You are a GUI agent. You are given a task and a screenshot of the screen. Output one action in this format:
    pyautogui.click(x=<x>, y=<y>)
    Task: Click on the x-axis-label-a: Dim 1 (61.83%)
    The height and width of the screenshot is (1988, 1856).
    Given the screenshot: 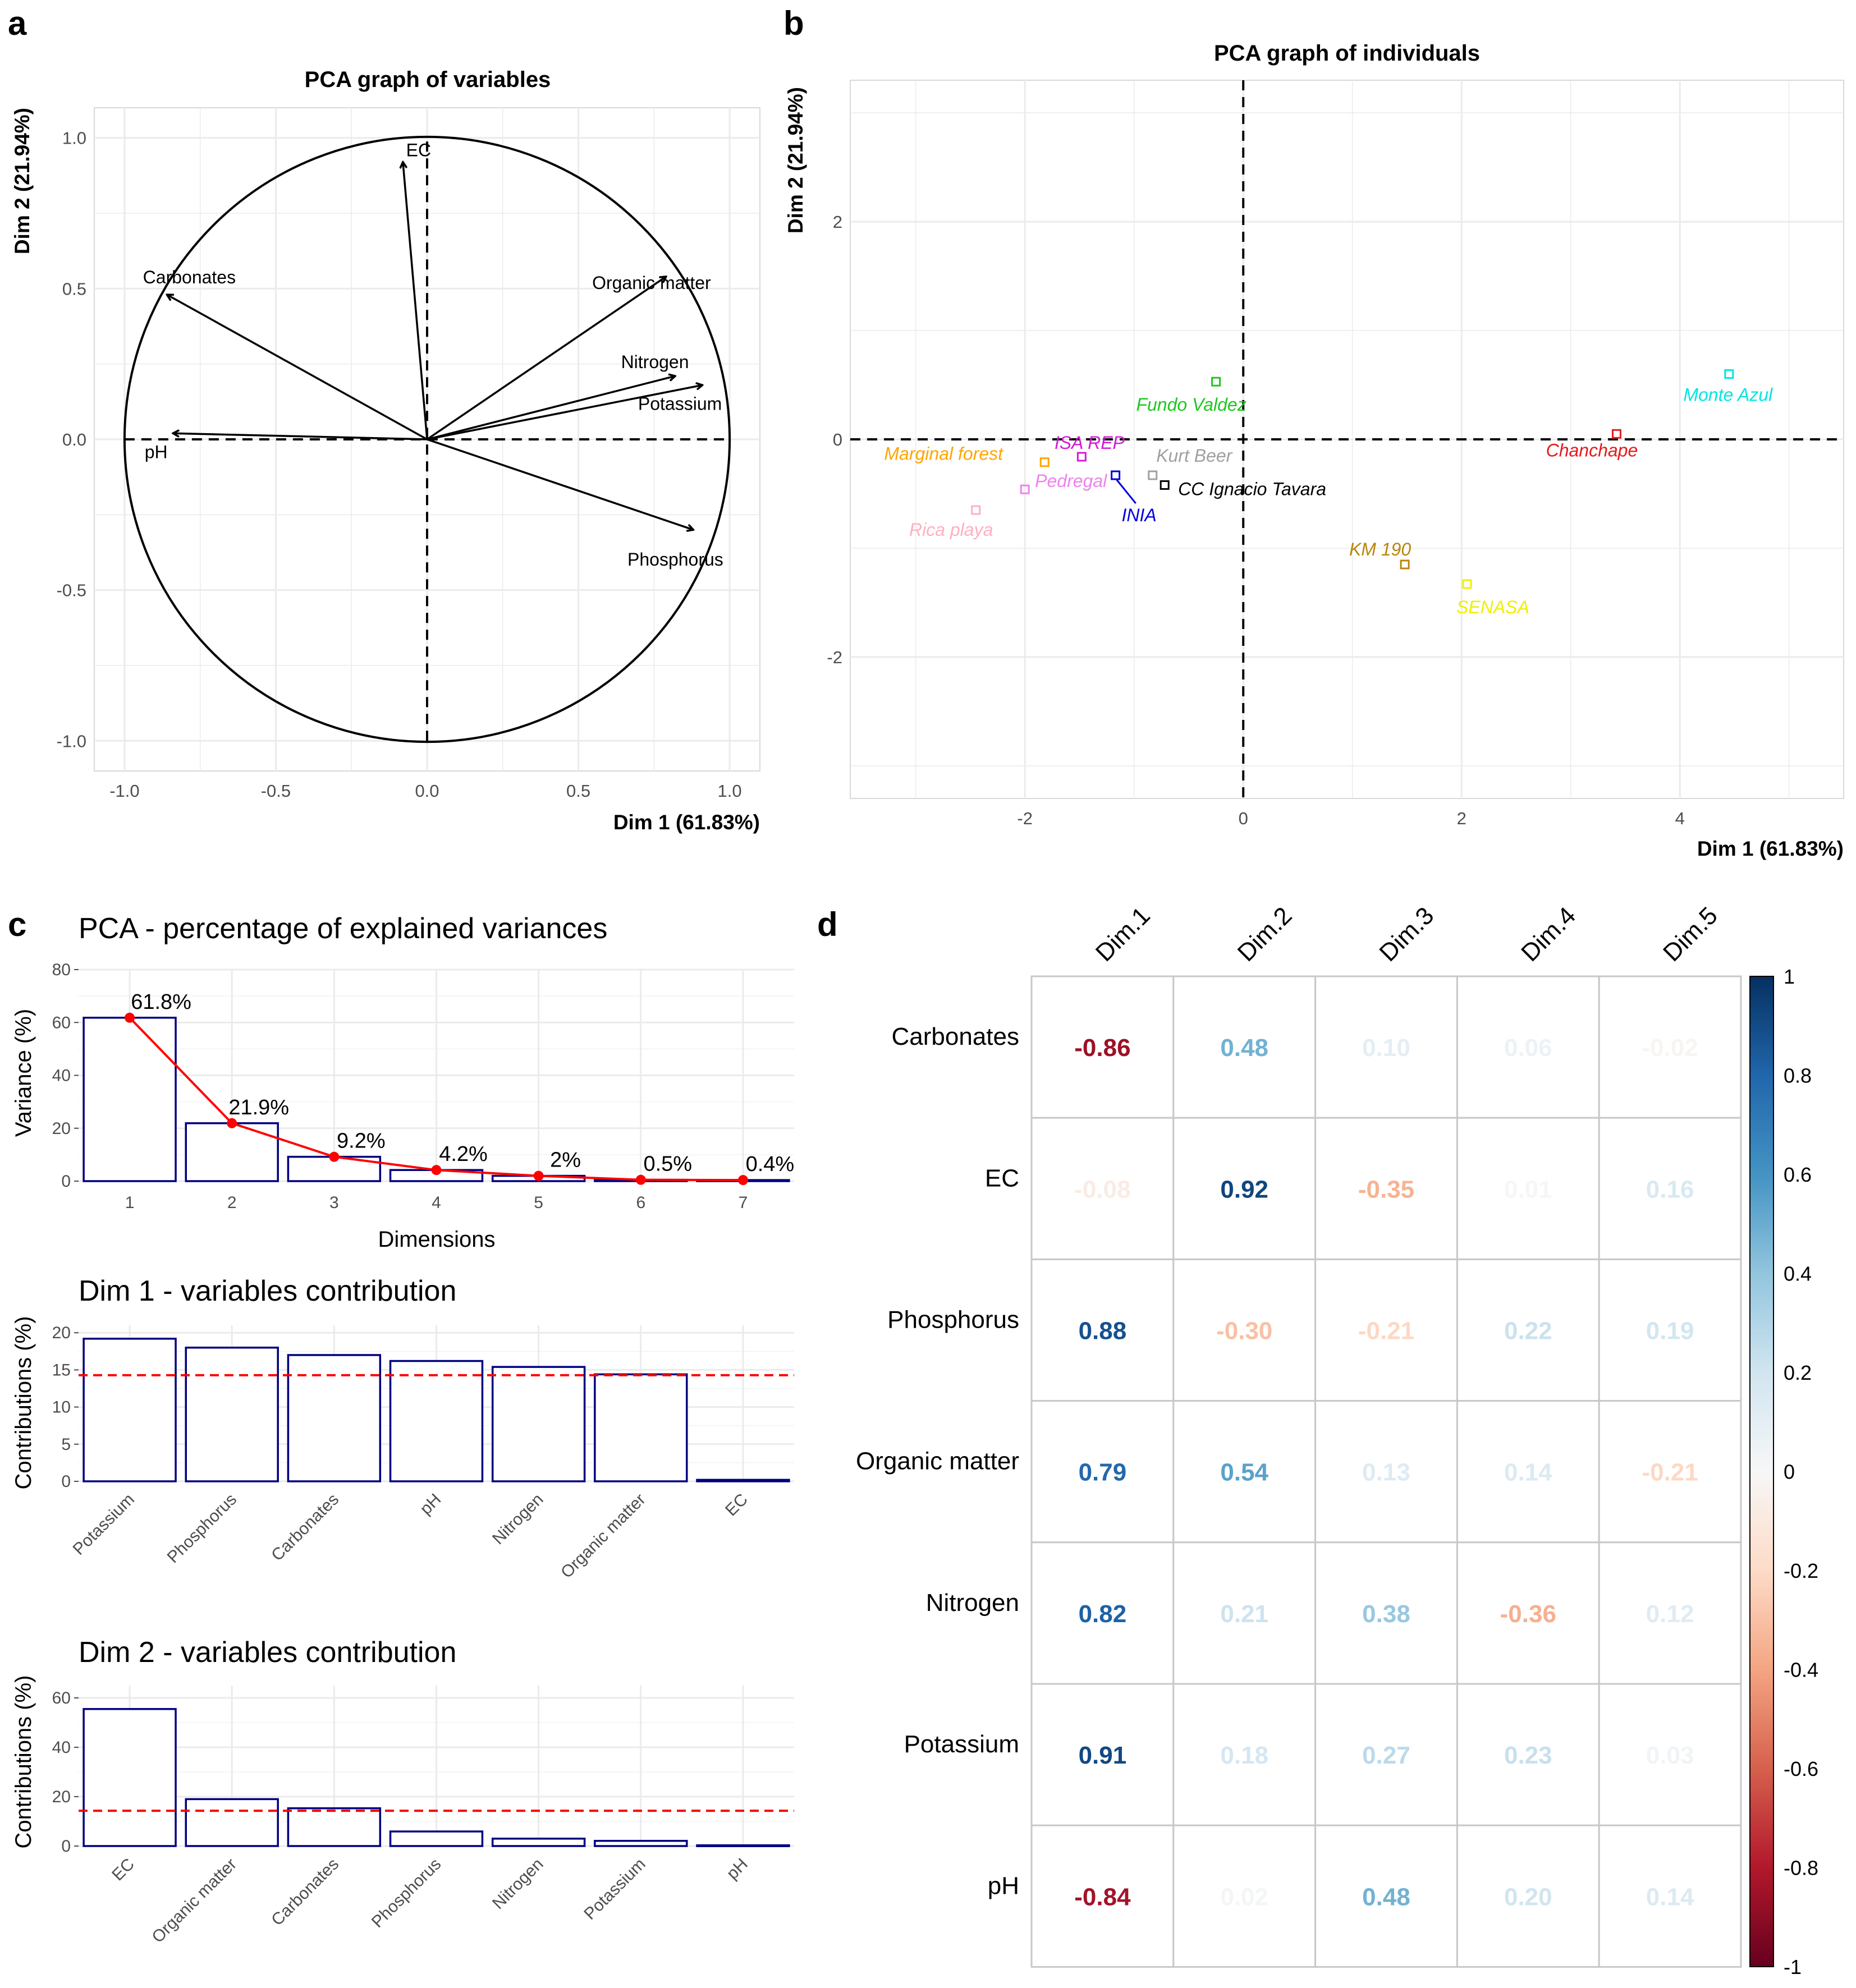 What is the action you would take?
    pyautogui.click(x=686, y=822)
    